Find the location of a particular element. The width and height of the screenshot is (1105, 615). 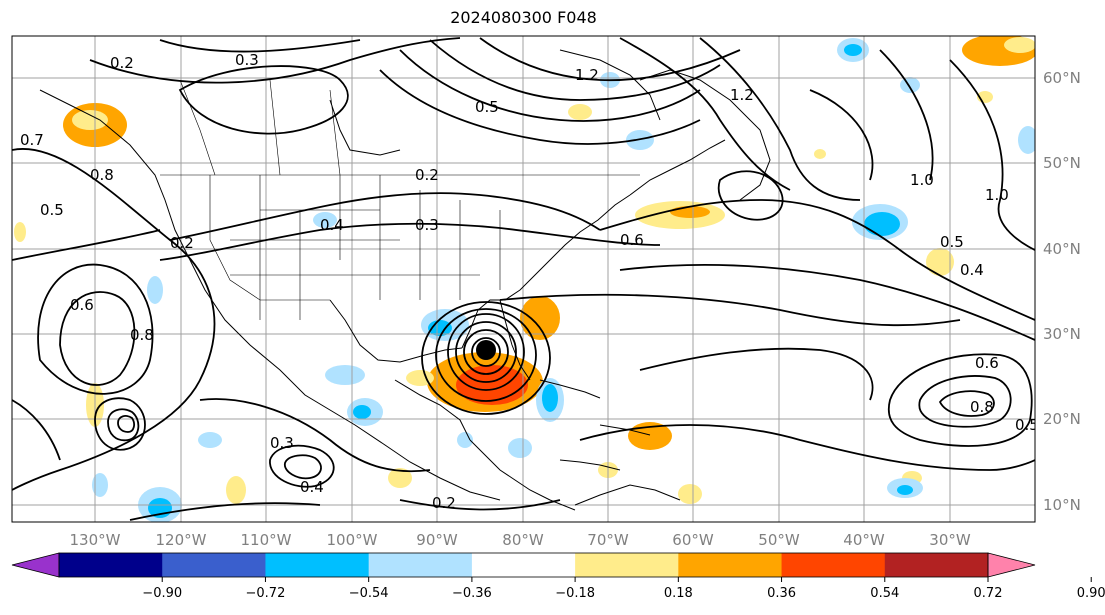

lon-label: 90°W is located at coordinates (437, 540).